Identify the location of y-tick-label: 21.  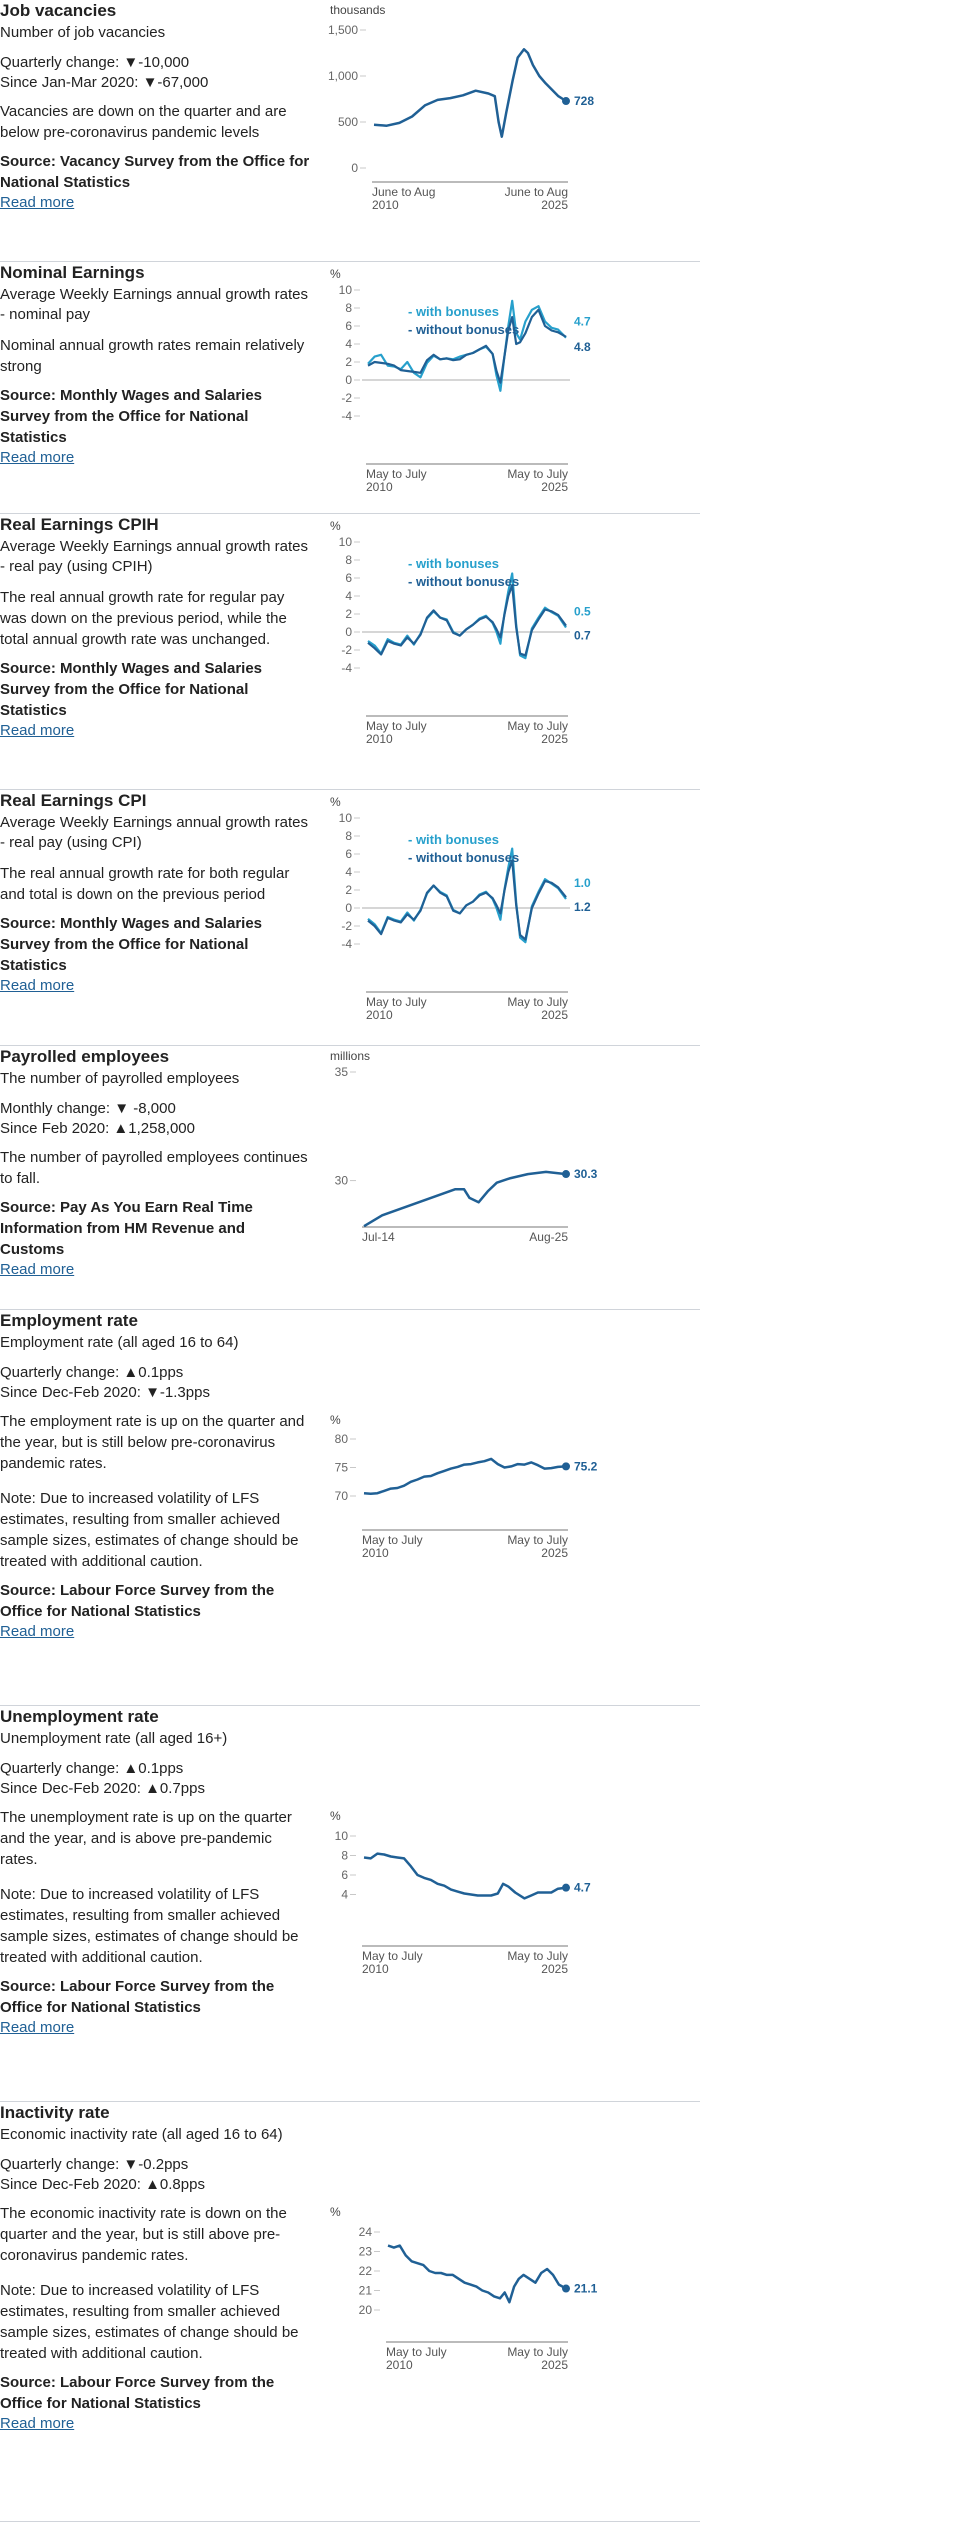
(366, 2291).